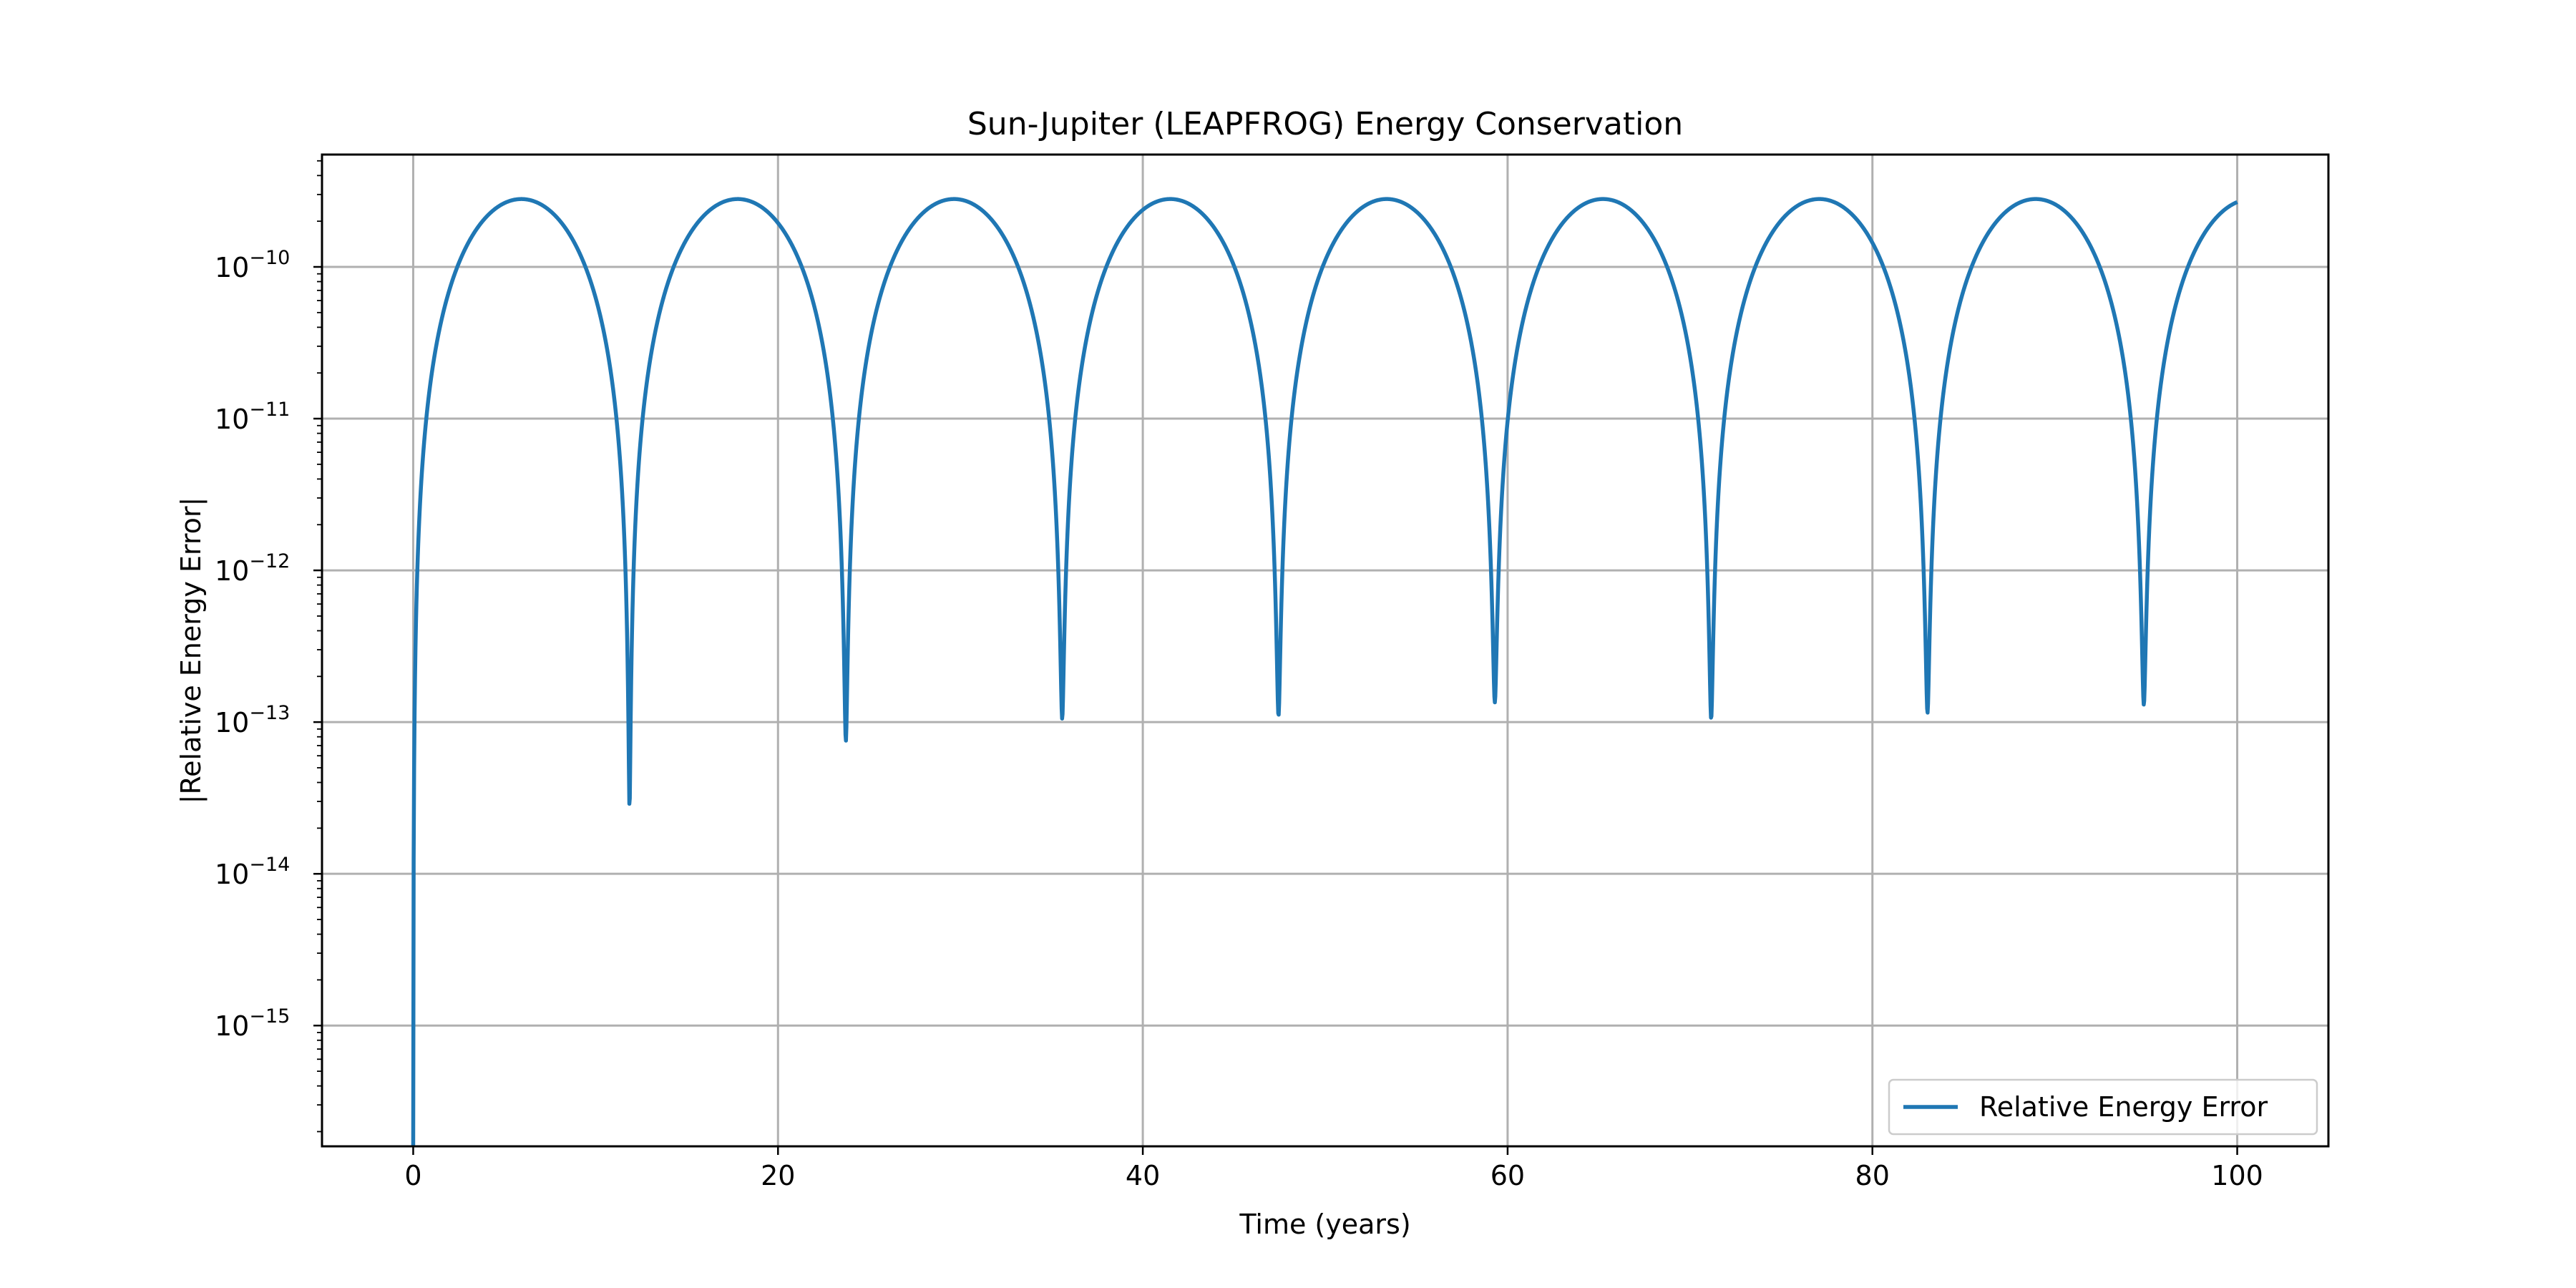  What do you see at coordinates (1508, 1175) in the screenshot?
I see `x-tick-label: 60` at bounding box center [1508, 1175].